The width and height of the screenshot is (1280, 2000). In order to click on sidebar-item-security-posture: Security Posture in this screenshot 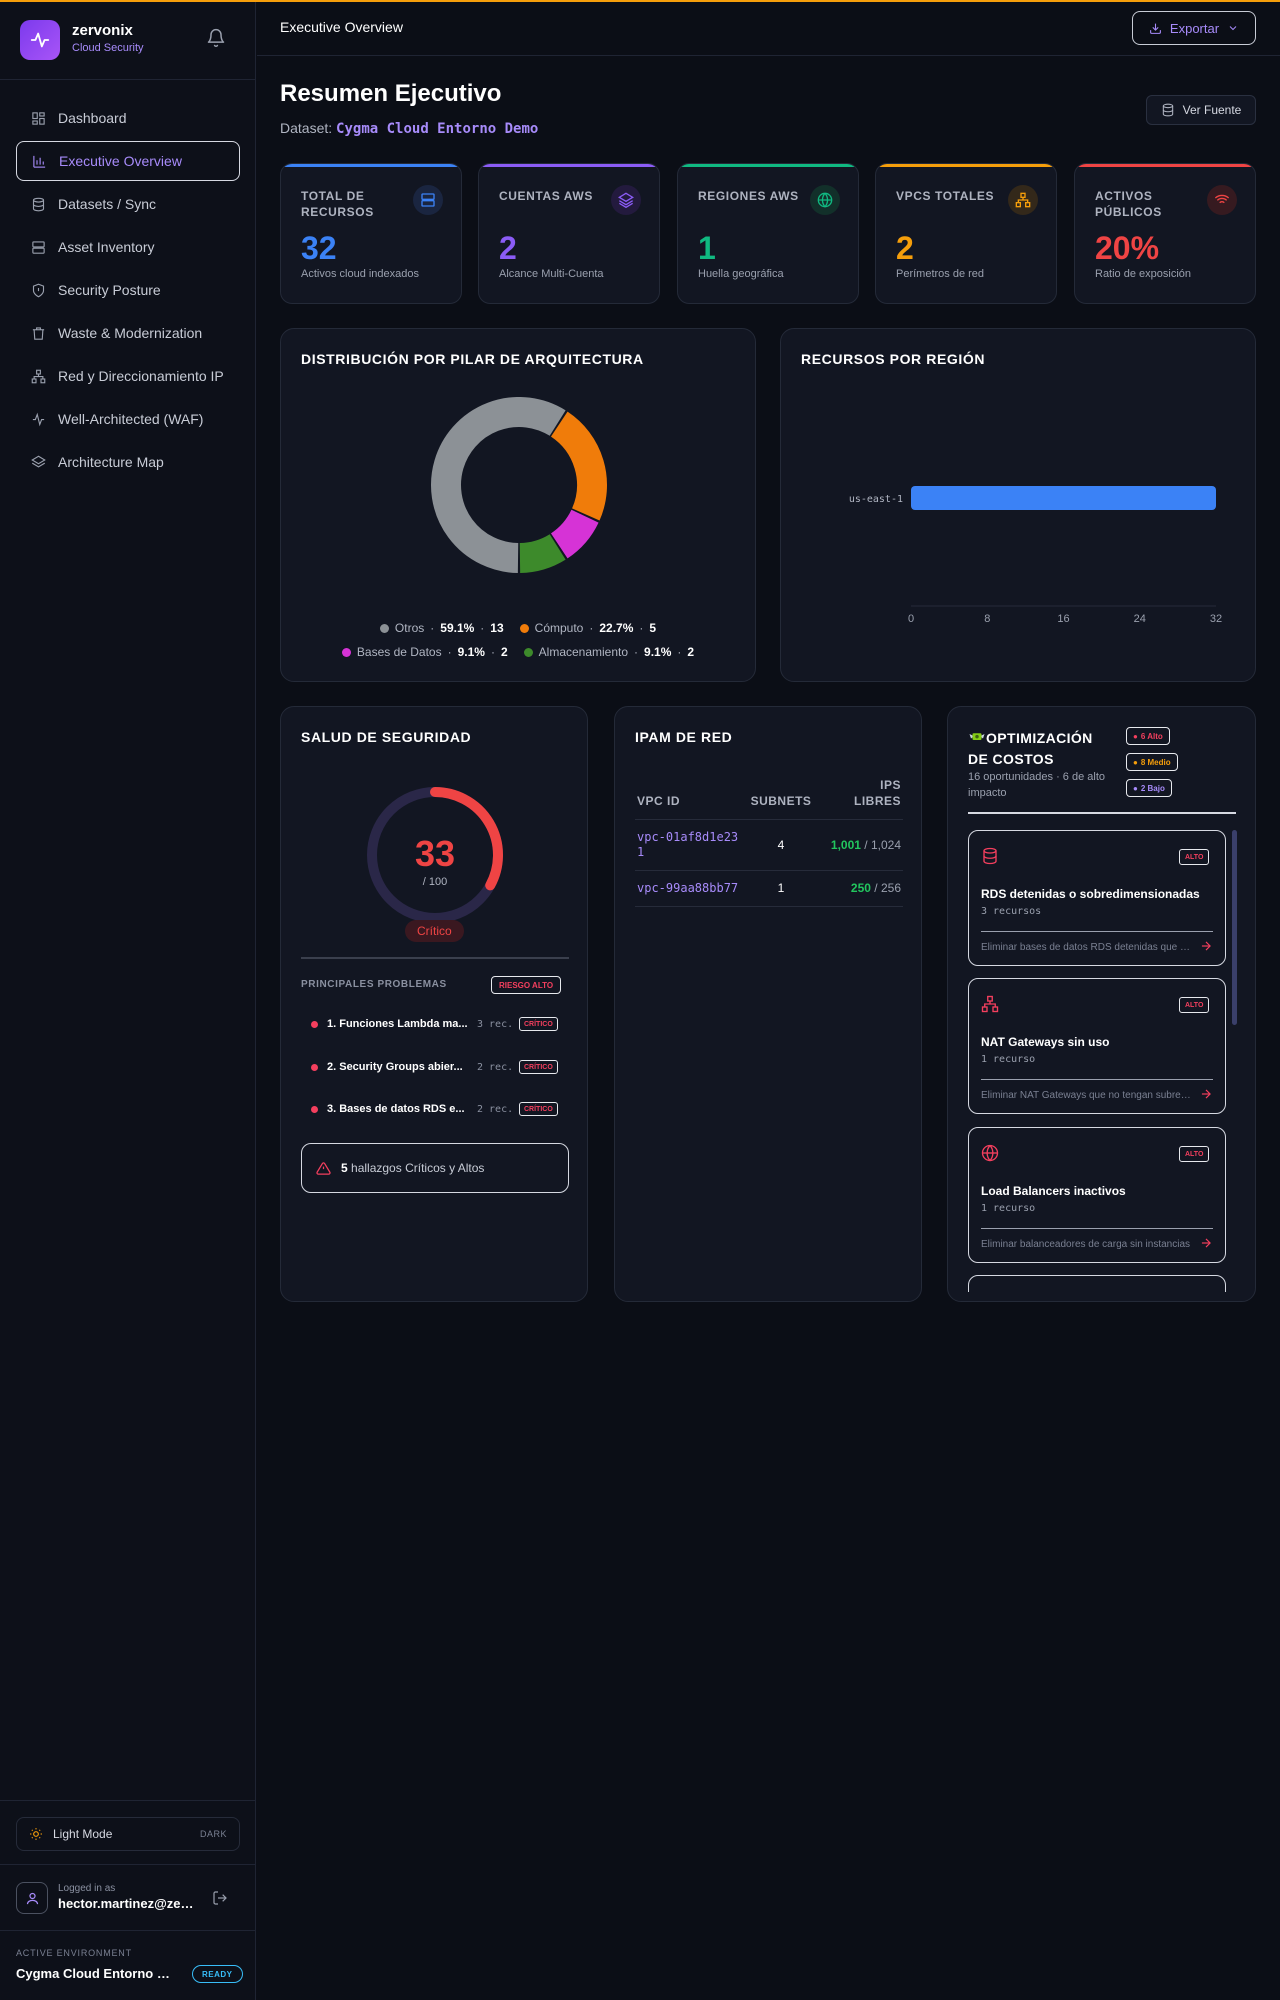, I will do `click(128, 290)`.